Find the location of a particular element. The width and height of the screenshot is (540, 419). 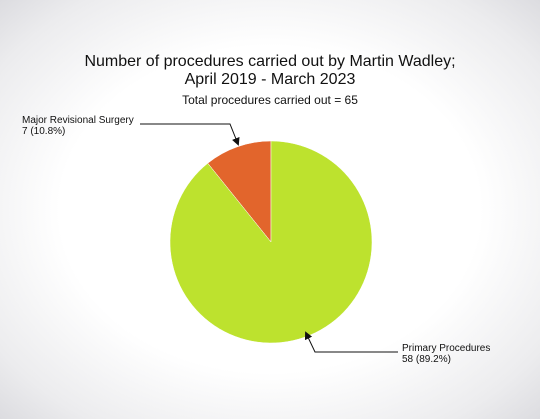

slice-label-major-revisional-surgery: Major Revisional Surgery is located at coordinates (78, 120).